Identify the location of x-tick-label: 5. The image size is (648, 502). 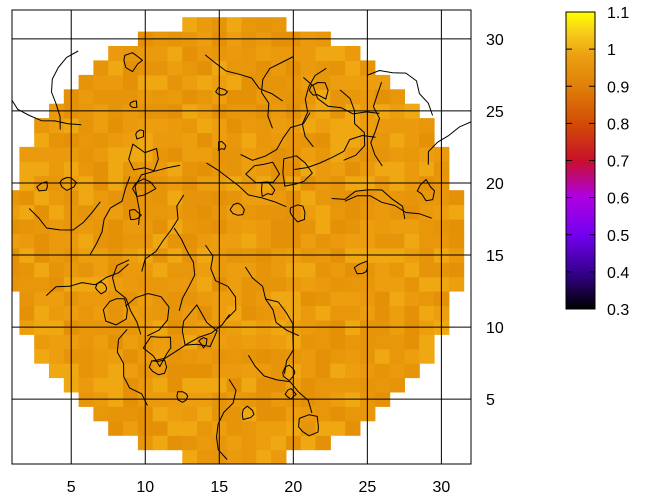
(71, 487).